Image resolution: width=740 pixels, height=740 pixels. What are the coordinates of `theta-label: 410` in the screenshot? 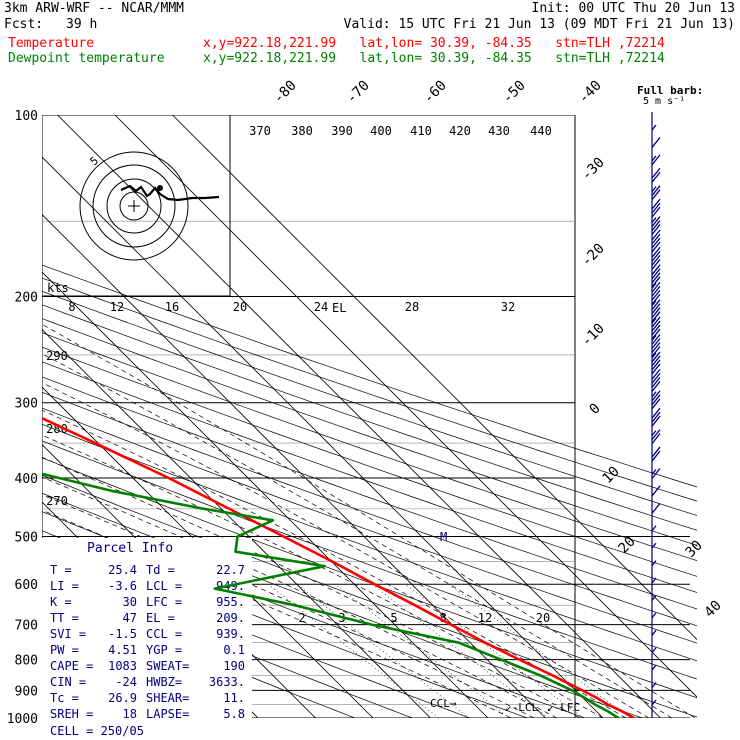 It's located at (421, 131).